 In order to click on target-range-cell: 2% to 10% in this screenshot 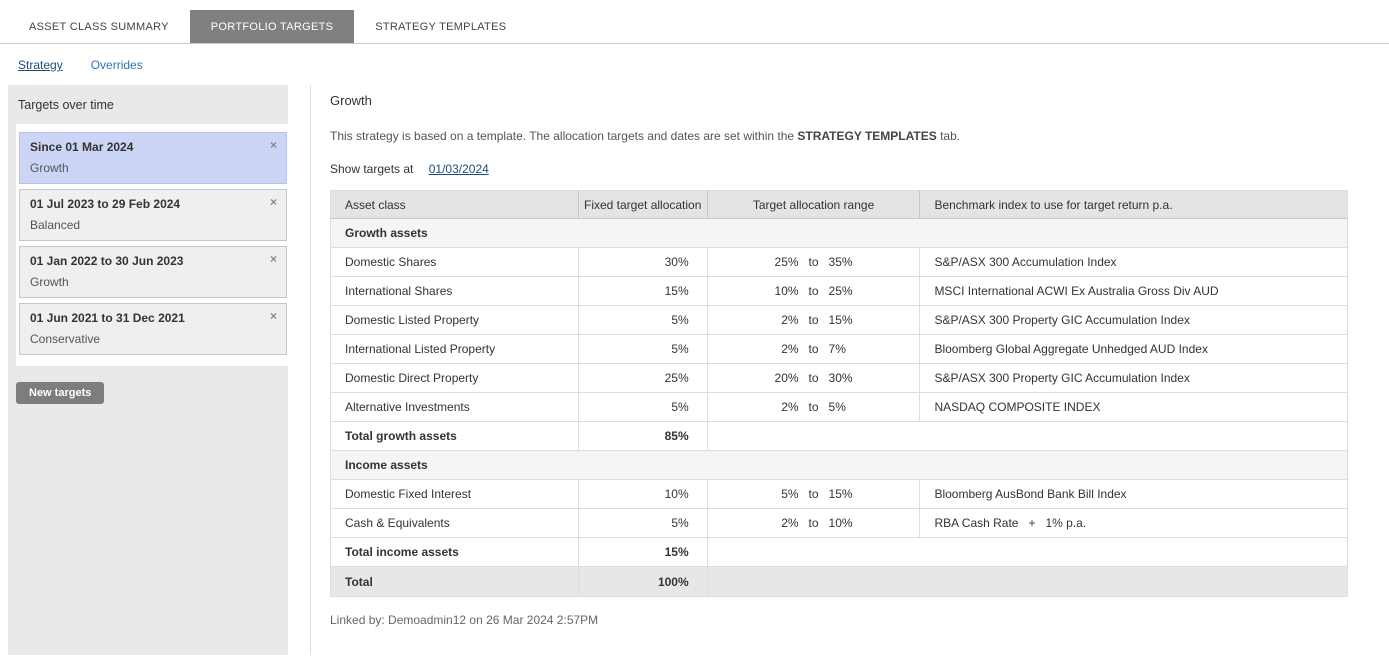, I will do `click(813, 523)`.